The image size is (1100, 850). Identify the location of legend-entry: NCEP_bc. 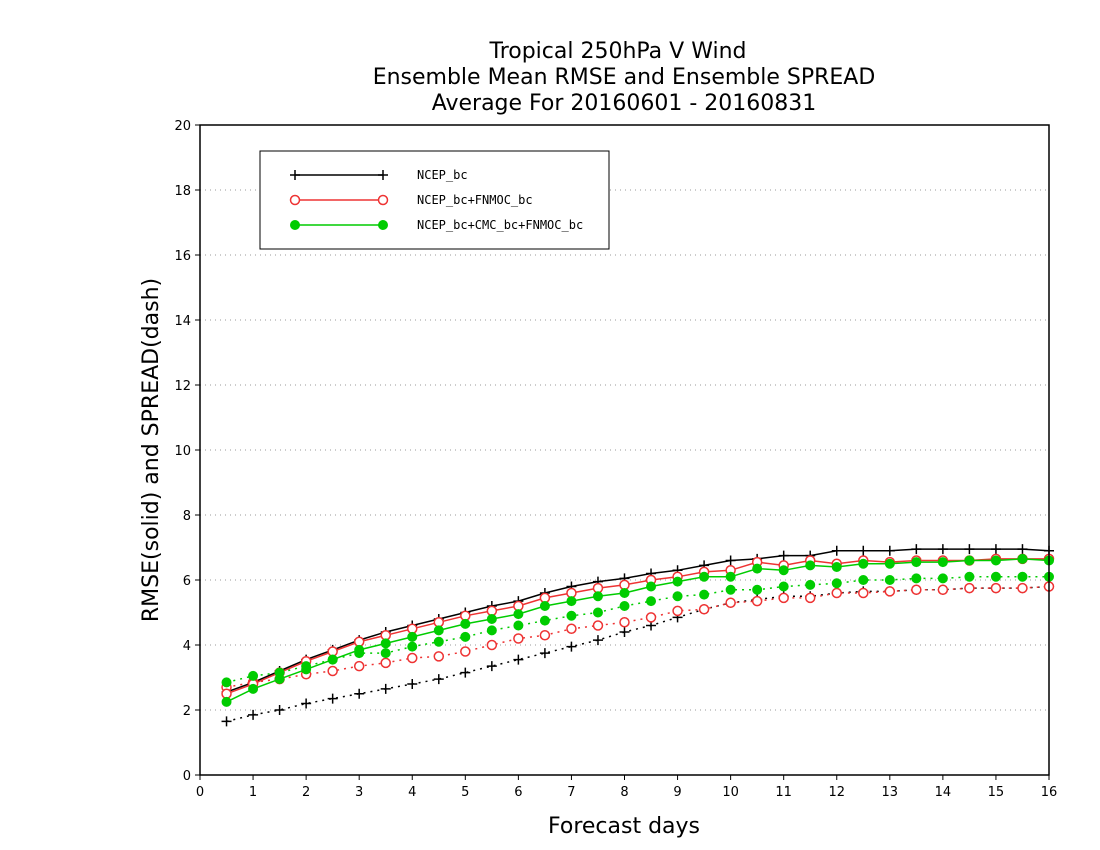
(379, 175).